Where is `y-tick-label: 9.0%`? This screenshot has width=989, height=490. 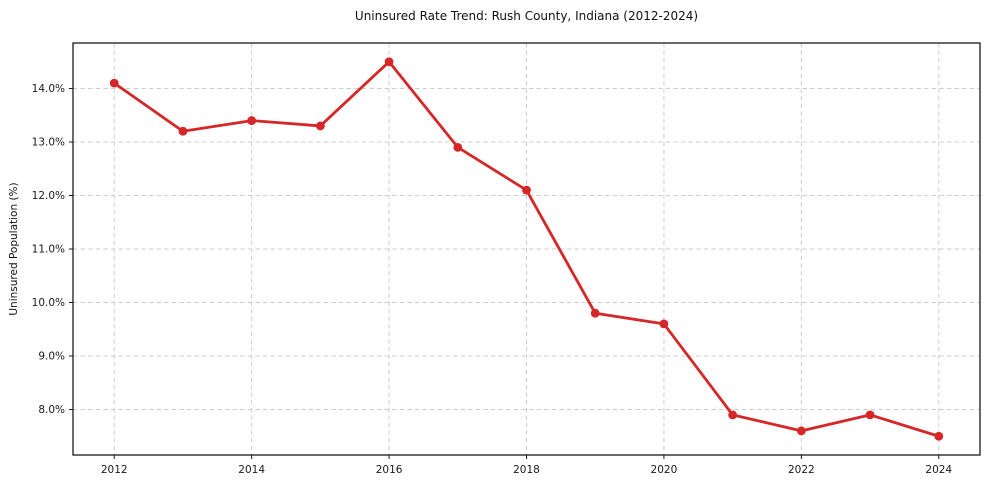
y-tick-label: 9.0% is located at coordinates (51, 357).